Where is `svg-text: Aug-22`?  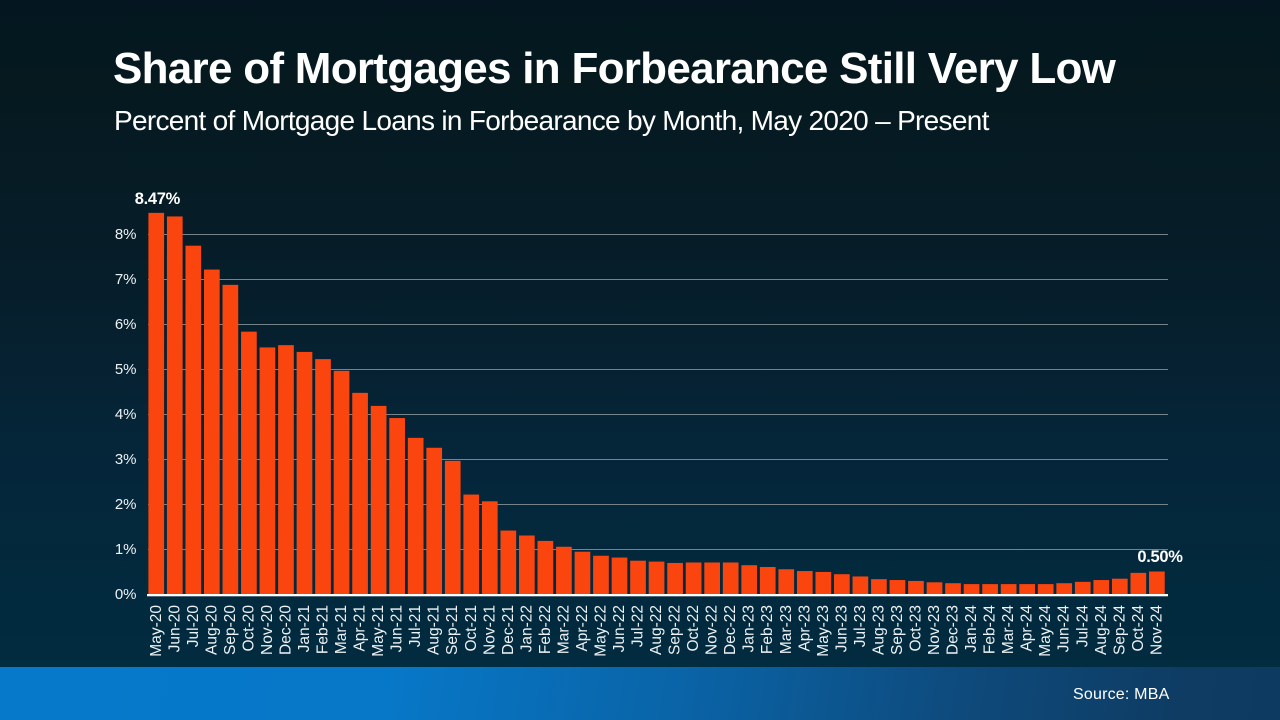 svg-text: Aug-22 is located at coordinates (656, 630).